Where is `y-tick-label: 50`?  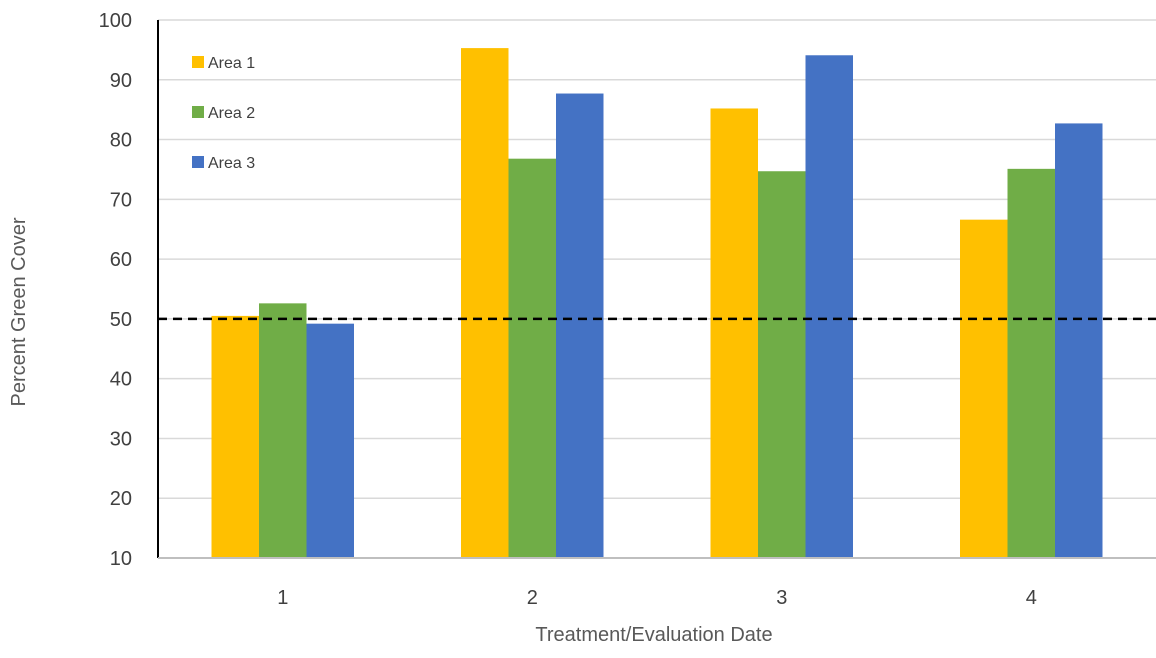 y-tick-label: 50 is located at coordinates (121, 320).